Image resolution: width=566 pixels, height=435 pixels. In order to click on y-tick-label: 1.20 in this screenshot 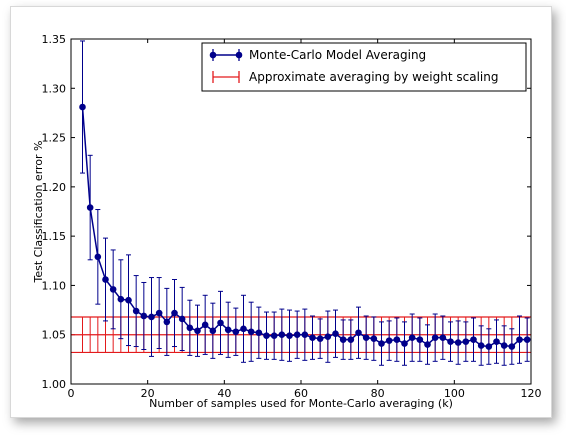, I will do `click(54, 187)`.